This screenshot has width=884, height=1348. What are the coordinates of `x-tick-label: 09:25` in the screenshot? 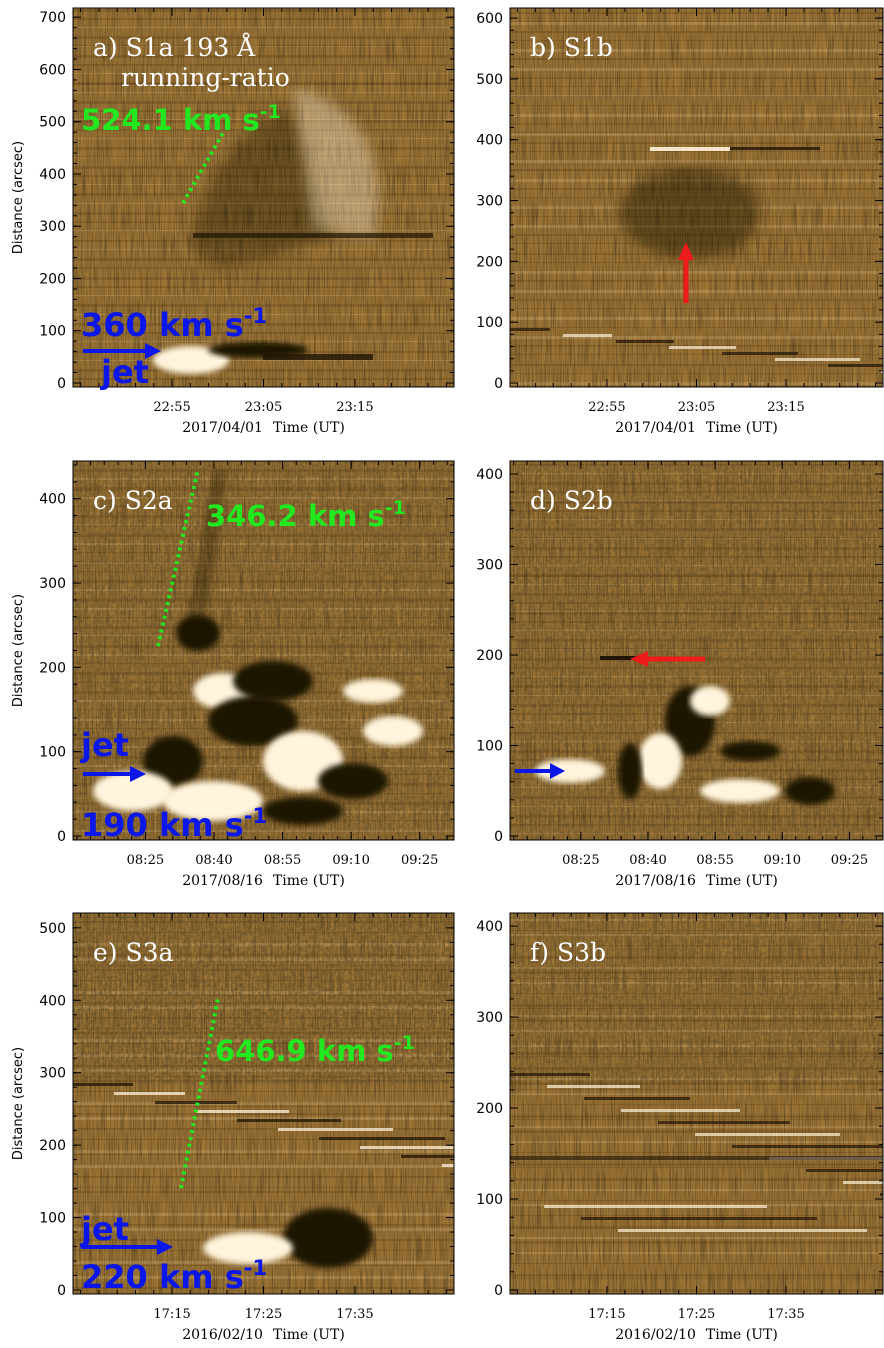 It's located at (849, 860).